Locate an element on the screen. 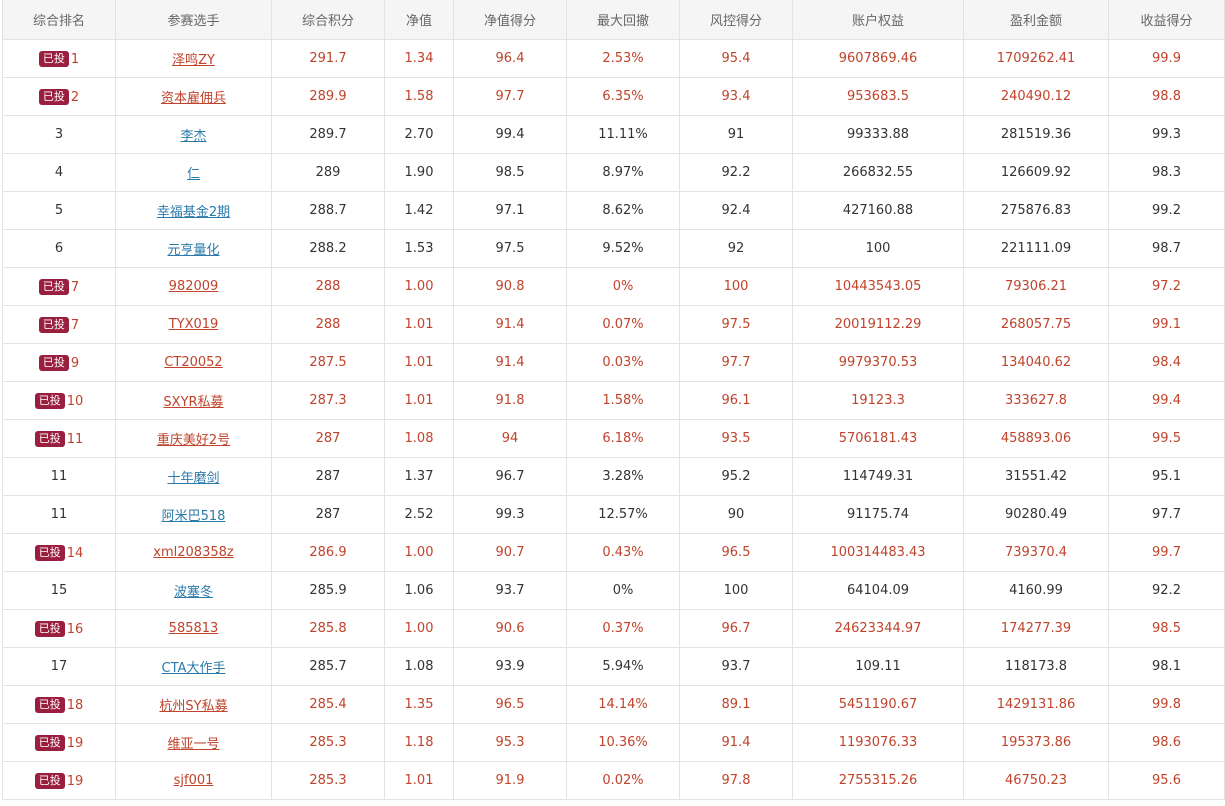  rank-cell: 17 is located at coordinates (59, 666).